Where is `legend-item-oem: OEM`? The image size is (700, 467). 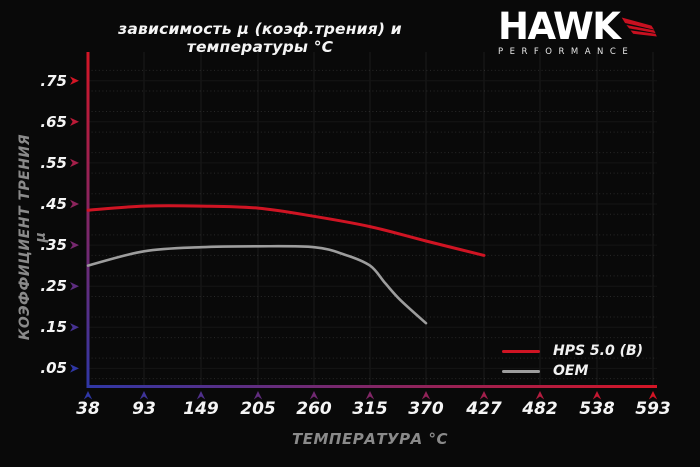 legend-item-oem: OEM is located at coordinates (572, 371).